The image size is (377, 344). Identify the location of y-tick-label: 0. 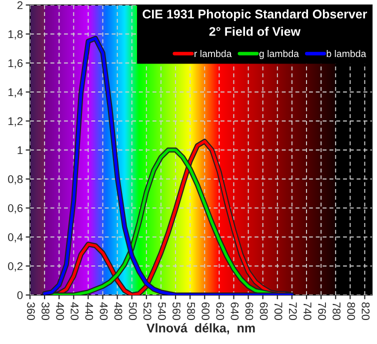
(20, 295).